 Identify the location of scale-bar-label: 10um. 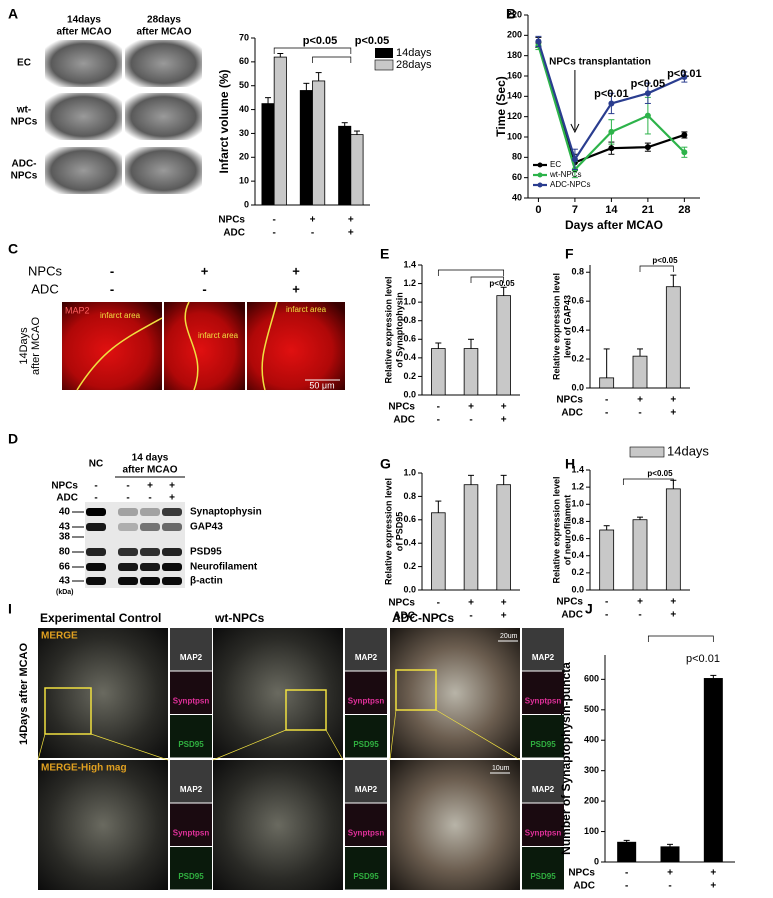
(501, 768).